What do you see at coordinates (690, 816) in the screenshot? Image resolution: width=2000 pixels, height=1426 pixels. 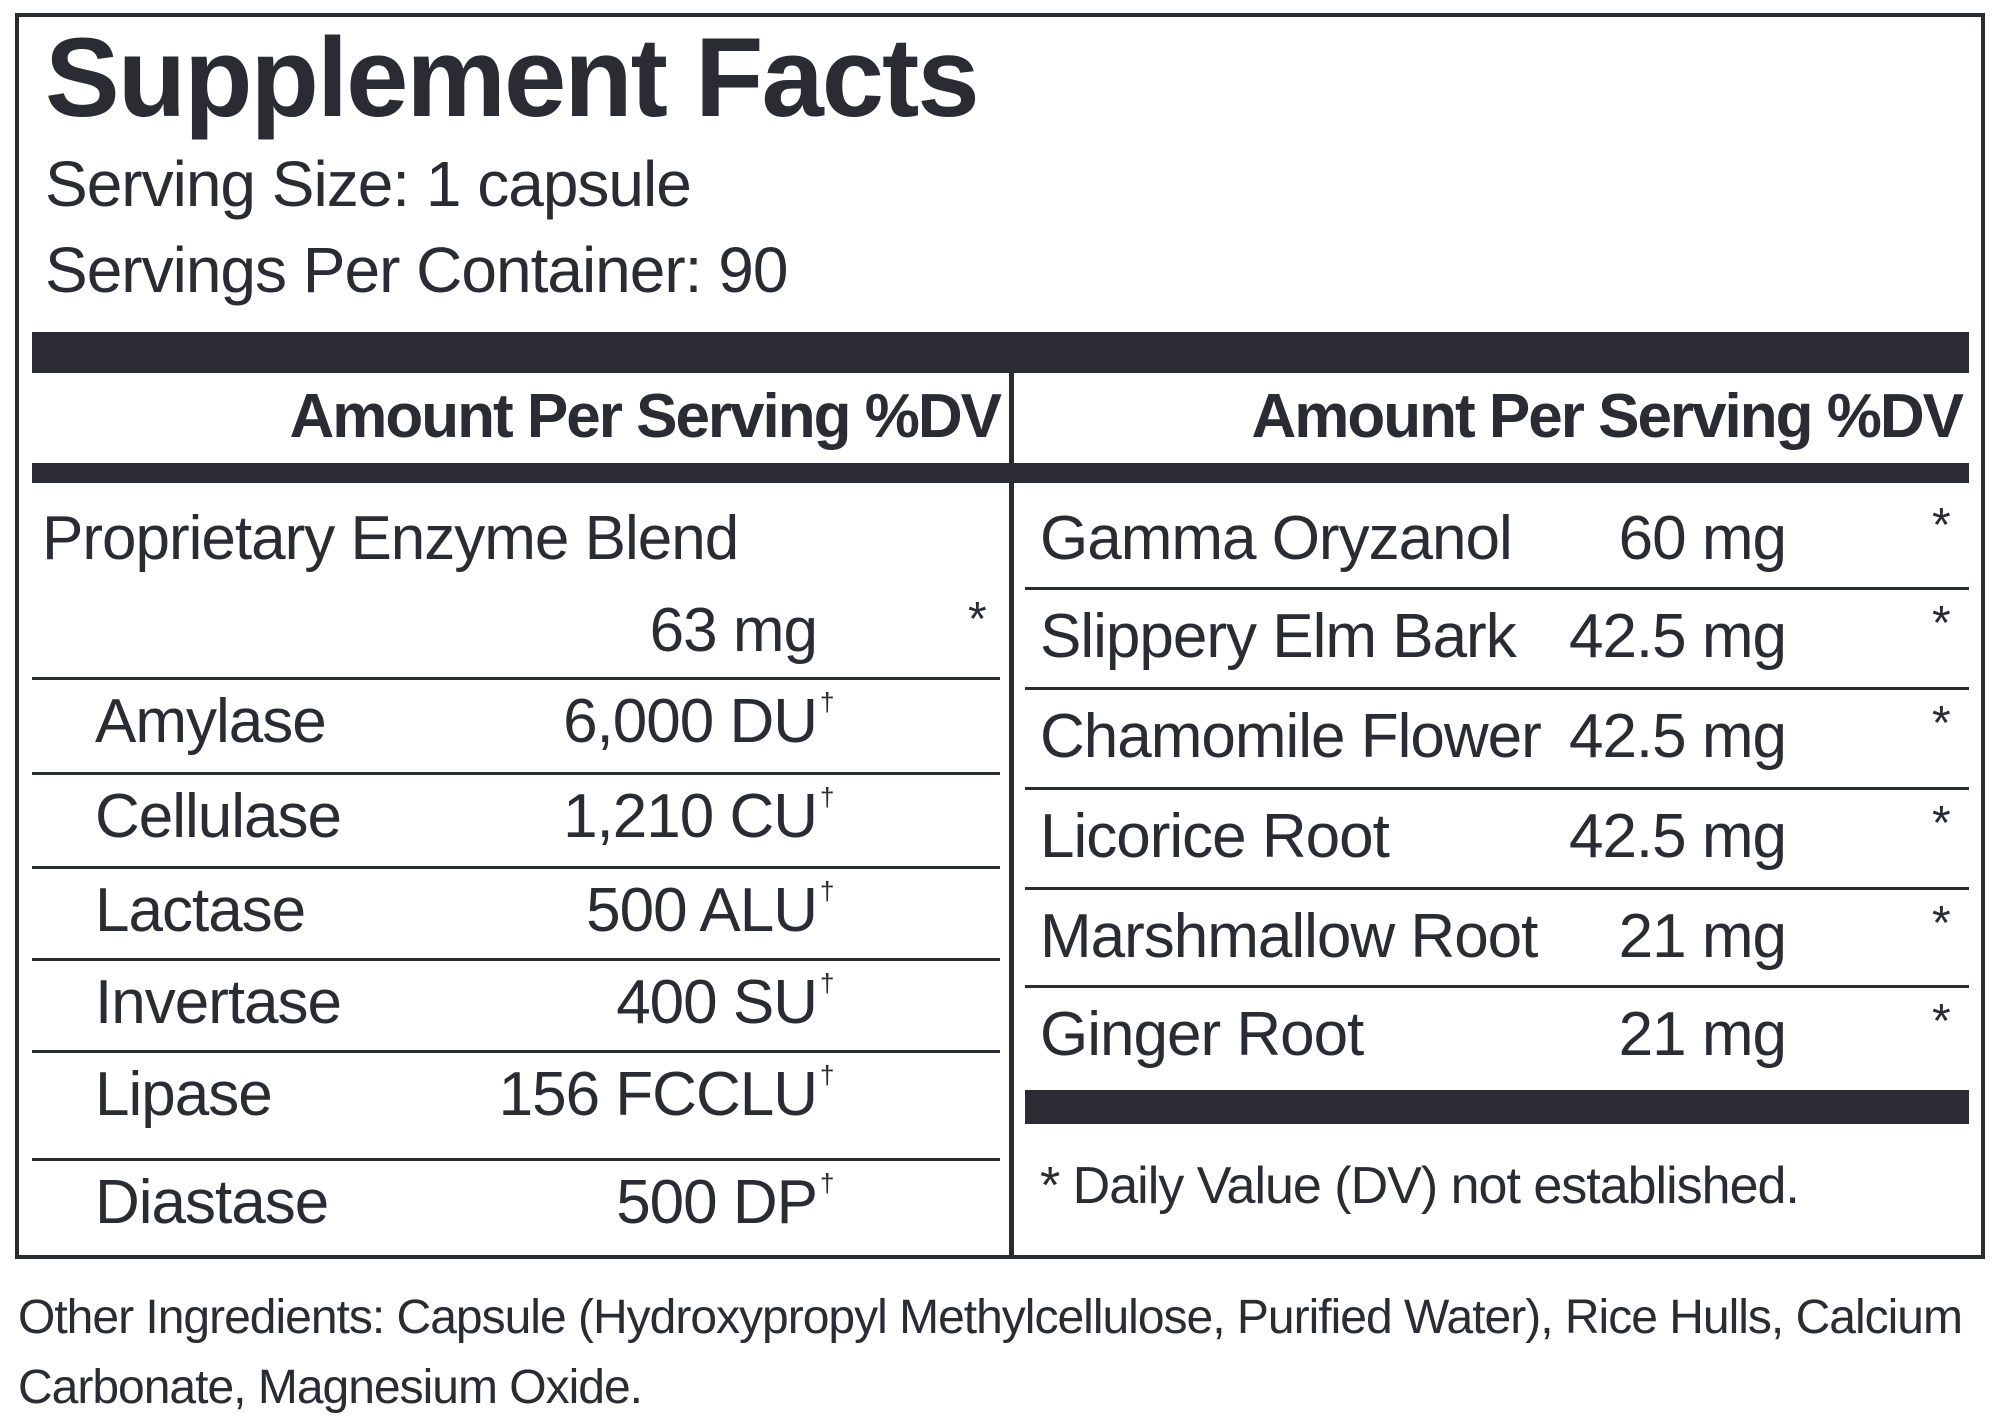 I see `ingredient-amount: 1,210 CU` at bounding box center [690, 816].